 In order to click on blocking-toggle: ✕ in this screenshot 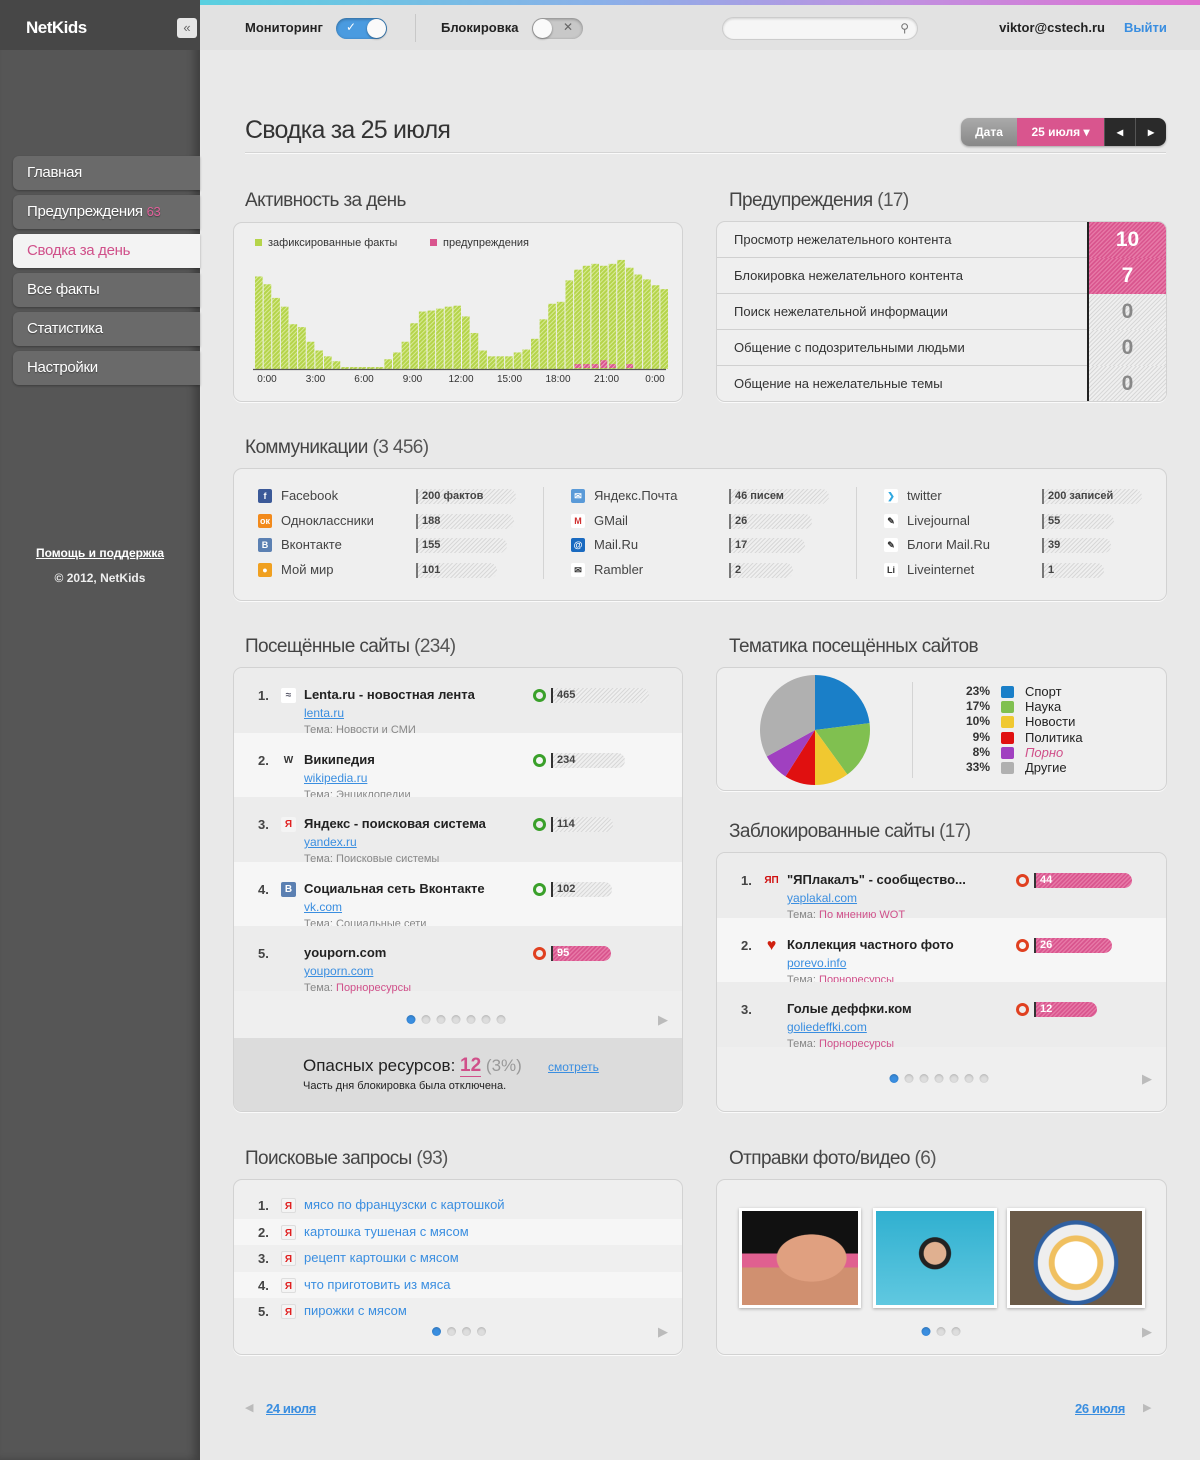, I will do `click(557, 28)`.